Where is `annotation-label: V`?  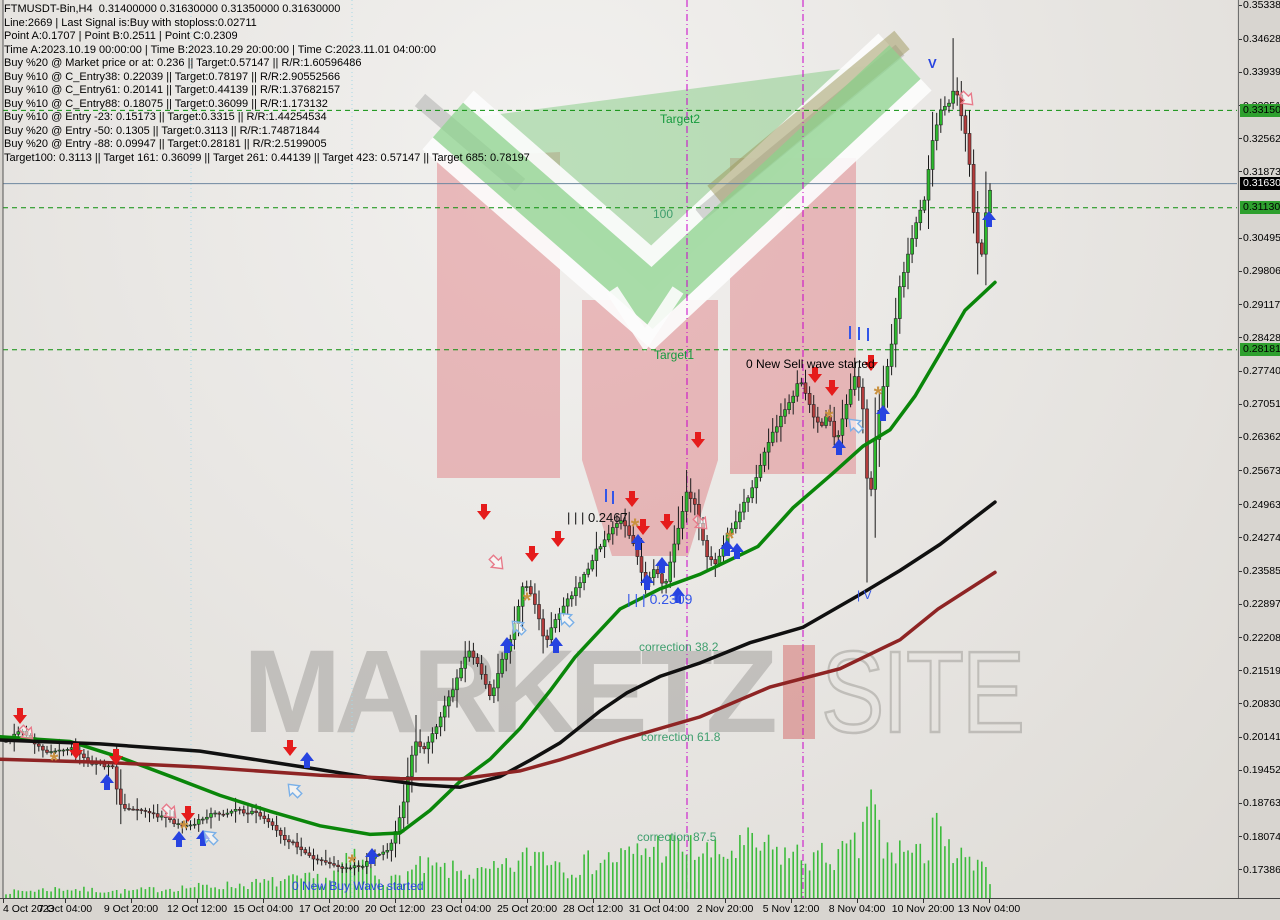
annotation-label: V is located at coordinates (932, 63).